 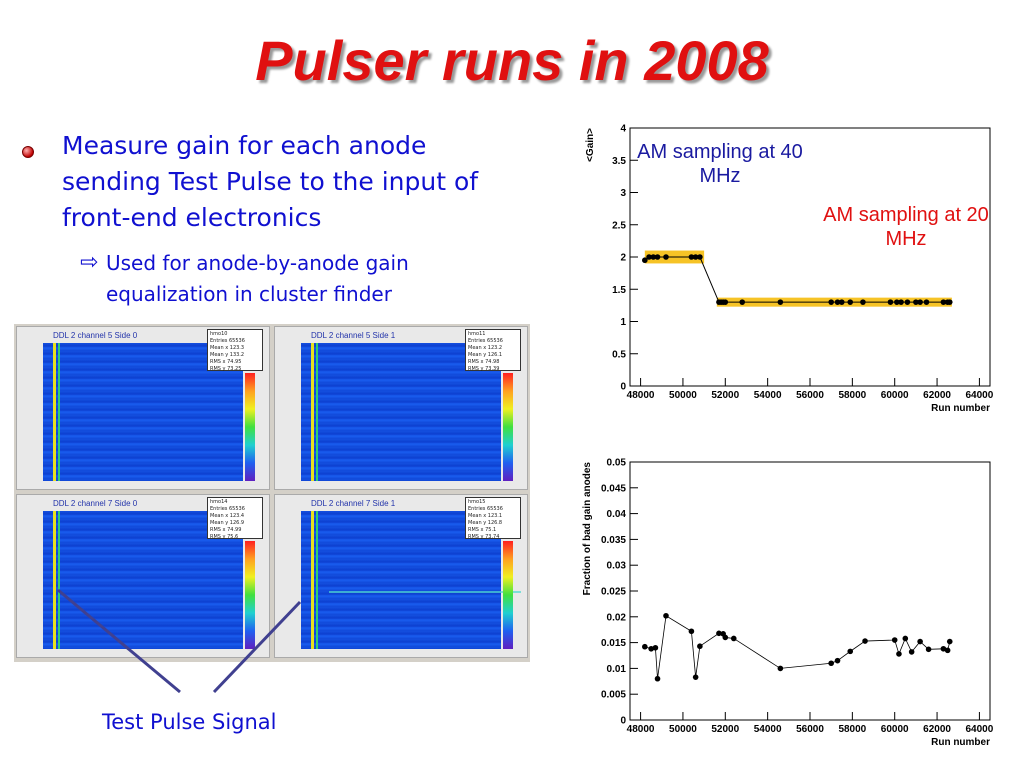 I want to click on y-tick-label: 0.03, so click(x=617, y=566).